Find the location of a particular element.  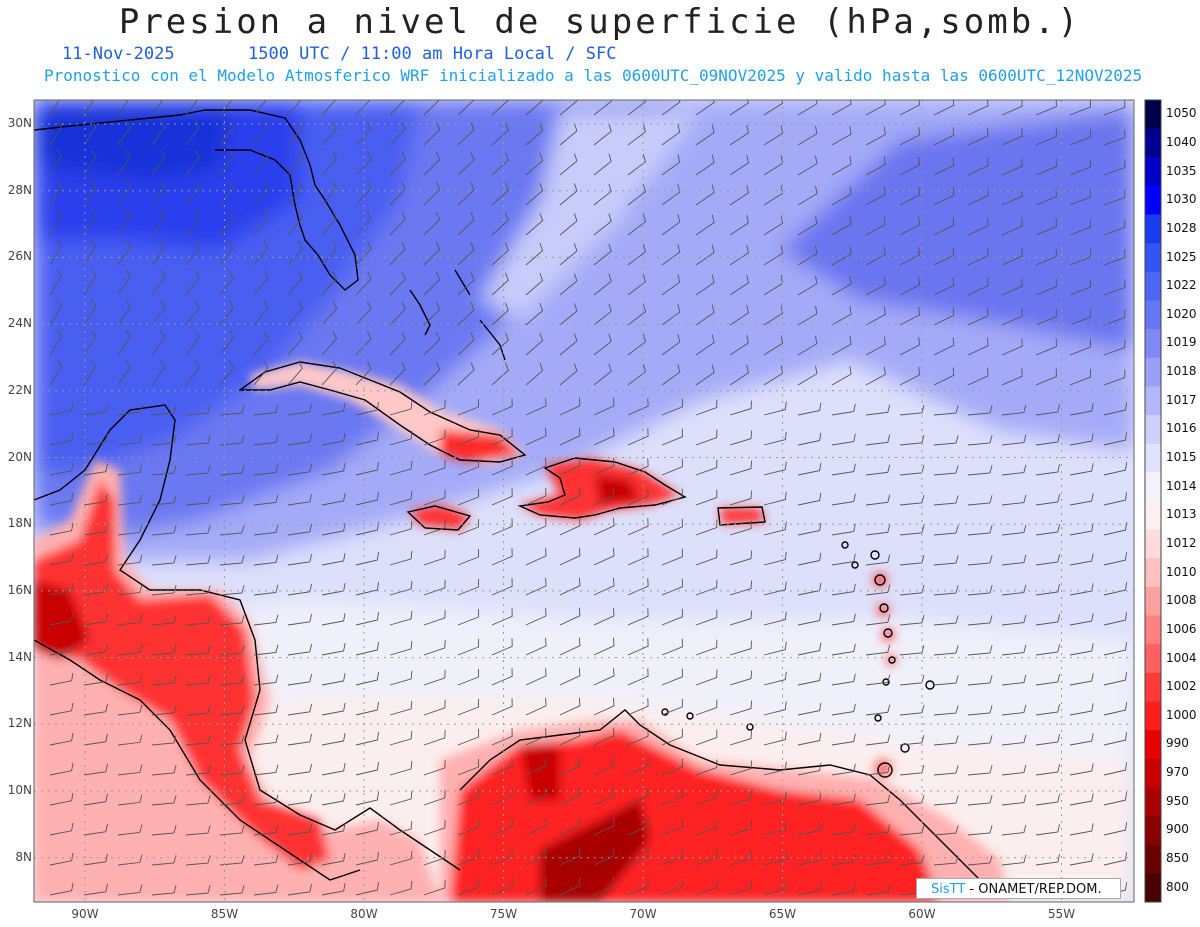

date-label: 11-Nov-2025 is located at coordinates (118, 54).